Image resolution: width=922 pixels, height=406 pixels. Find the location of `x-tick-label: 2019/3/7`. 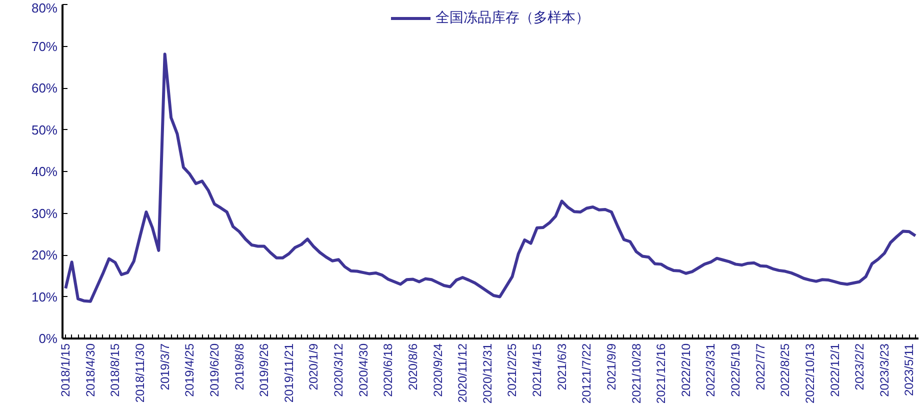

x-tick-label: 2019/3/7 is located at coordinates (165, 366).